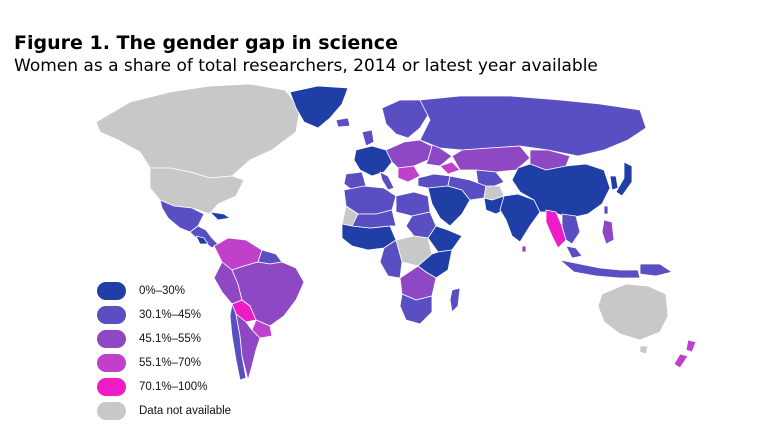  What do you see at coordinates (202, 240) in the screenshot?
I see `region-central-america-blue` at bounding box center [202, 240].